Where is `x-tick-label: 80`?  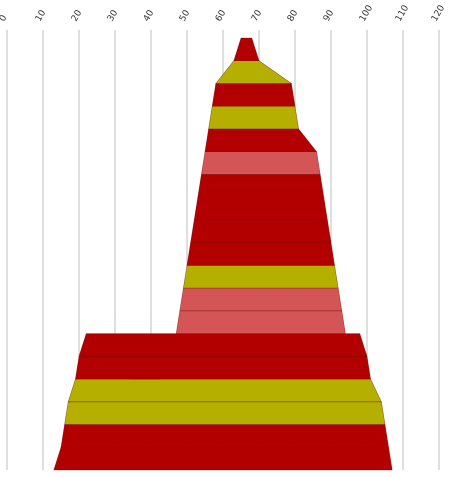 x-tick-label: 80 is located at coordinates (293, 15).